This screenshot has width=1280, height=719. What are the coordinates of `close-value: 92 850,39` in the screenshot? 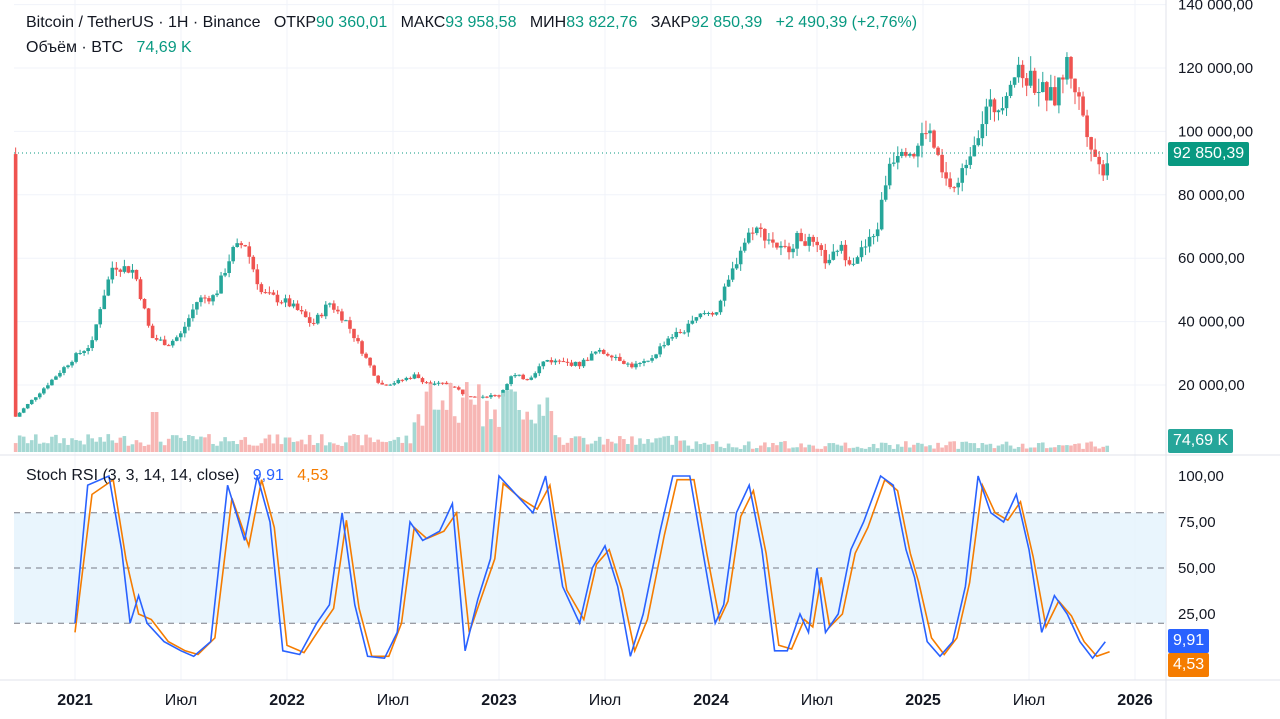 It's located at (727, 22).